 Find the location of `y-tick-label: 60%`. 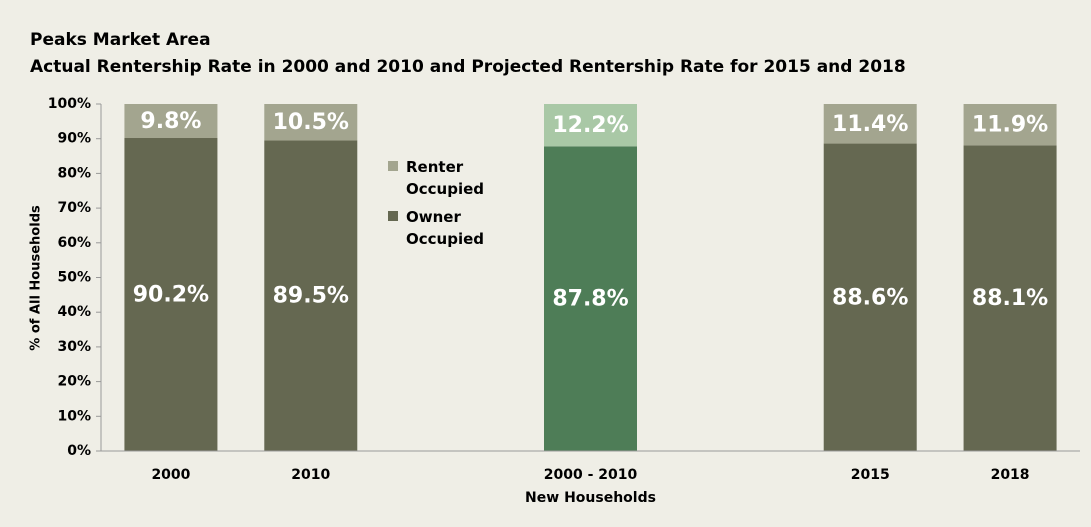

y-tick-label: 60% is located at coordinates (74, 243).